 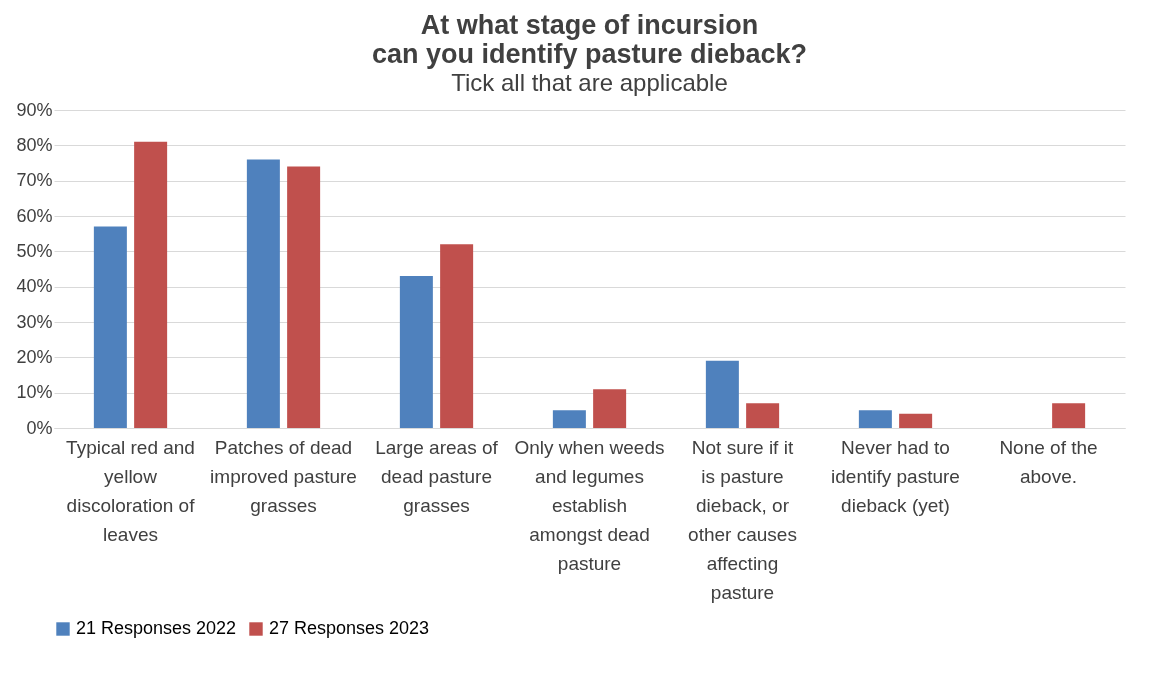 I want to click on x-tick-label: Only when weeds and legumes establish amongst dead pasture, so click(x=589, y=505).